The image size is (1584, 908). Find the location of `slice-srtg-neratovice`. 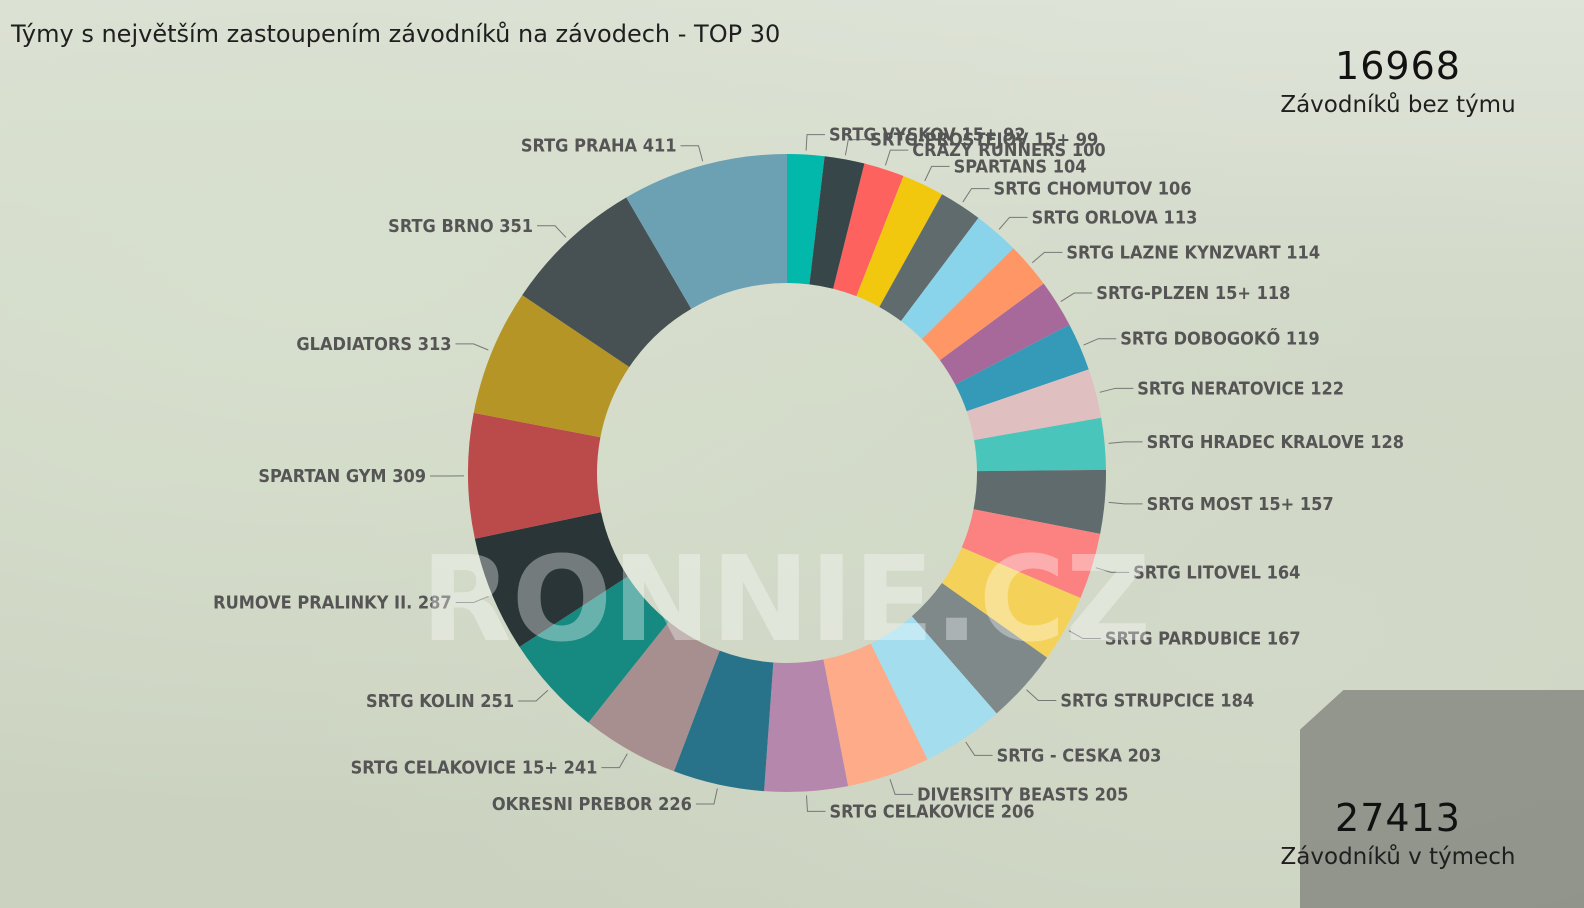

slice-srtg-neratovice is located at coordinates (1034, 405).